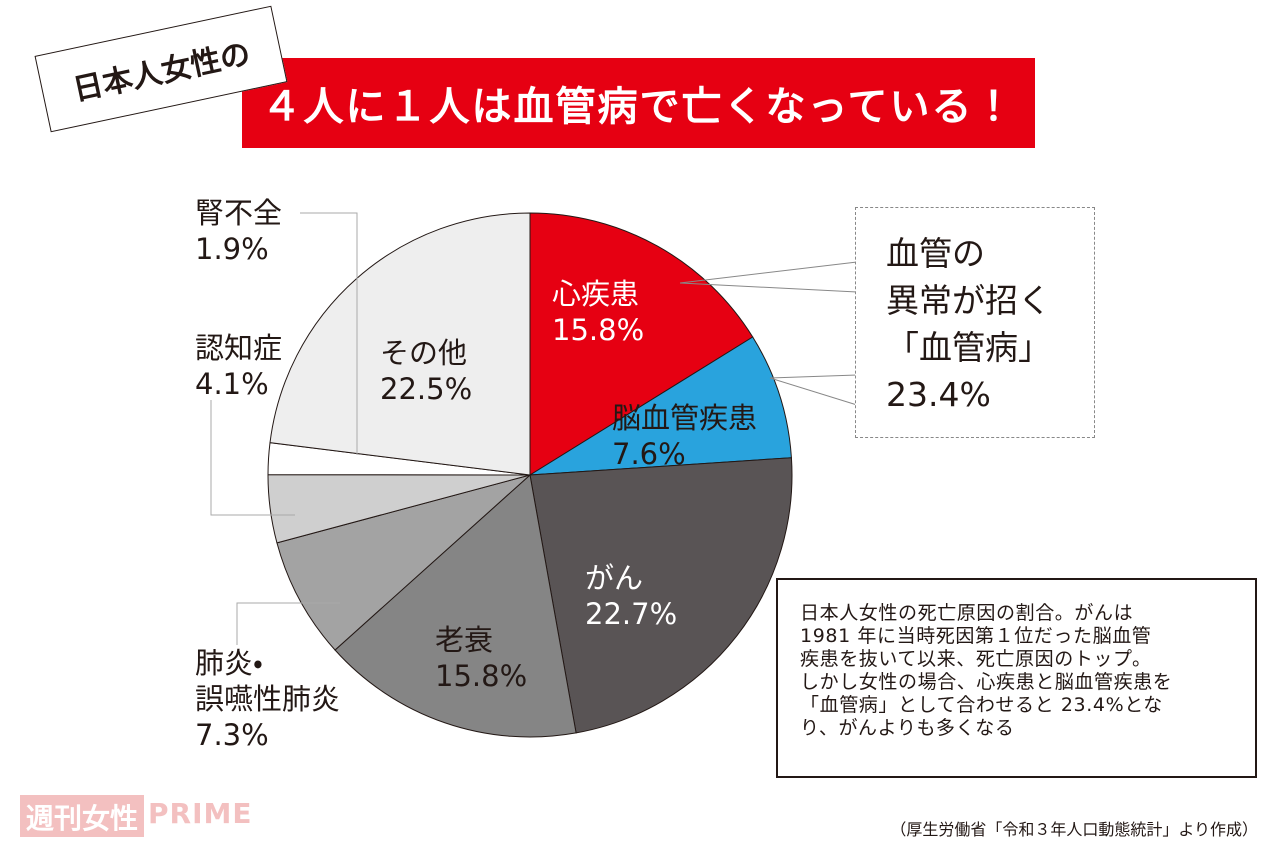  I want to click on callout-line: 血管の, so click(935, 253).